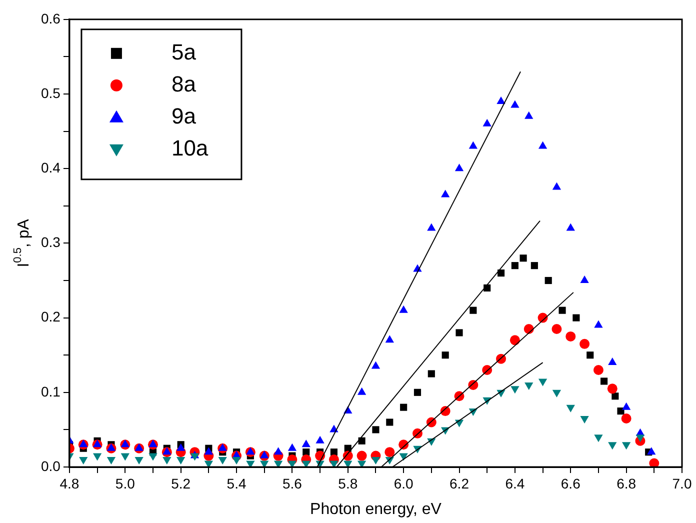  What do you see at coordinates (626, 483) in the screenshot?
I see `x-tick-label: 6.8` at bounding box center [626, 483].